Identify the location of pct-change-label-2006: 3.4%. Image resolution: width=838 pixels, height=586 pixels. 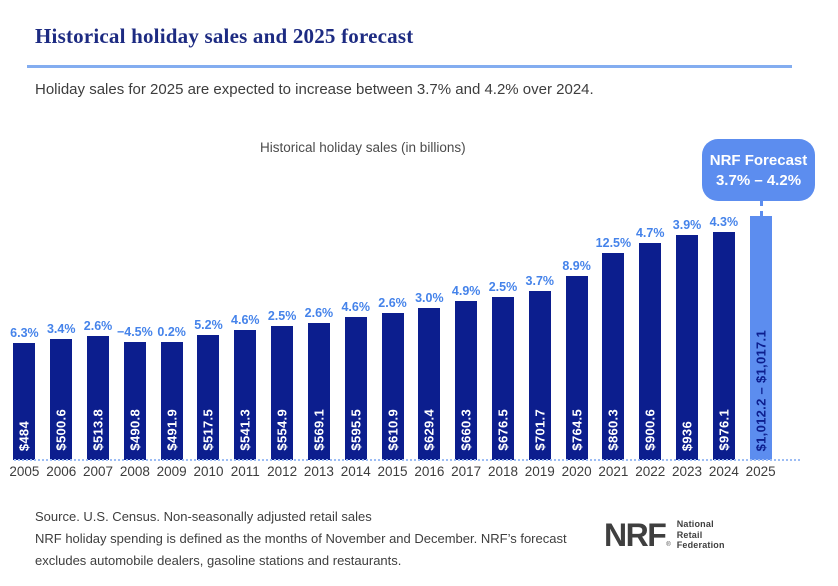
(61, 329).